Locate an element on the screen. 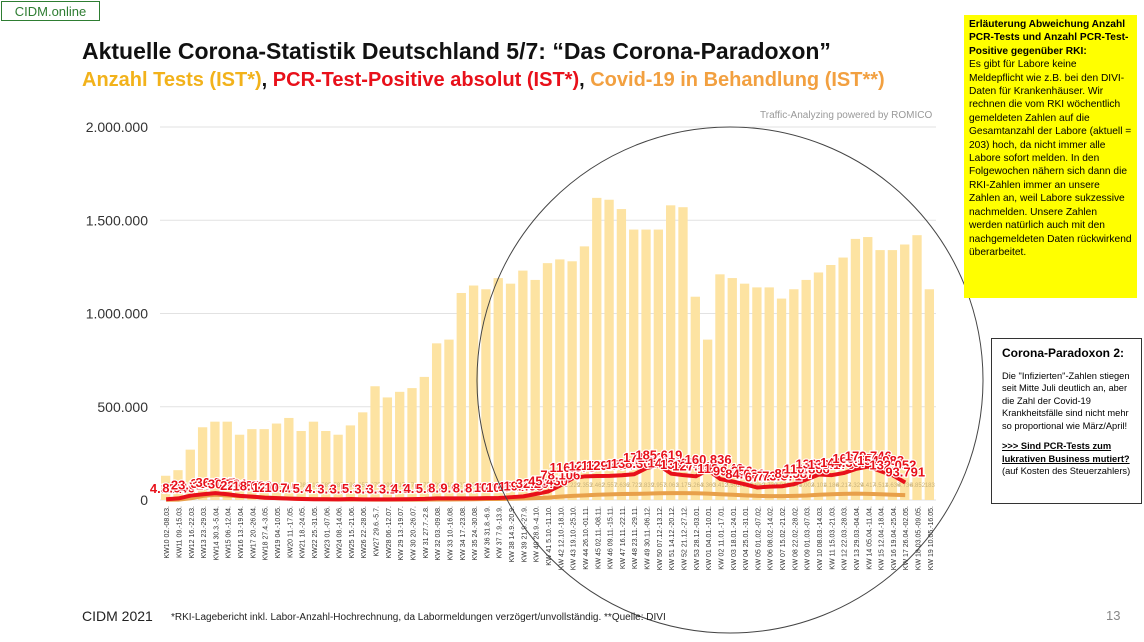 The width and height of the screenshot is (1144, 642). x-tick-label: KW23 01.-07.06. is located at coordinates (327, 532).